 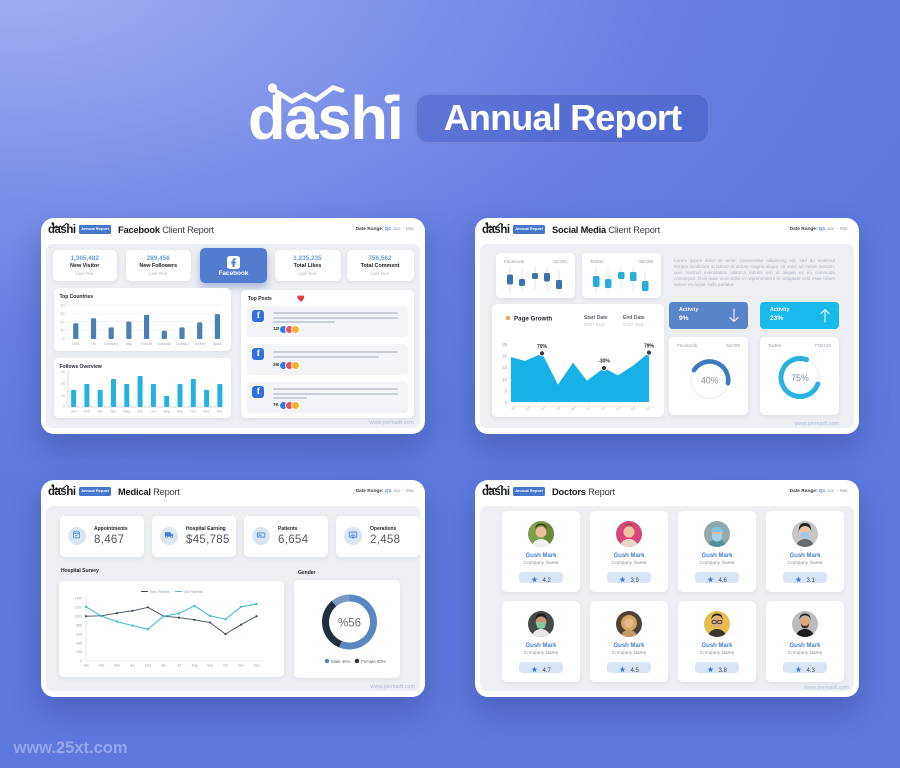 What do you see at coordinates (199, 344) in the screenshot?
I see `svg-text: Greece` at bounding box center [199, 344].